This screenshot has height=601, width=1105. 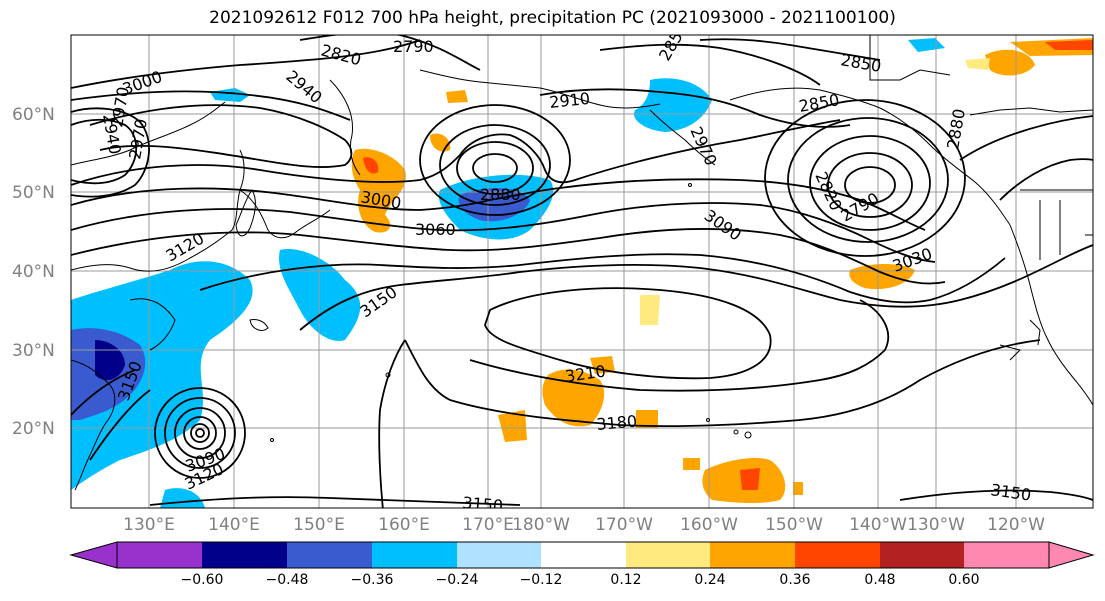 What do you see at coordinates (33, 272) in the screenshot?
I see `lat-label: 40°N` at bounding box center [33, 272].